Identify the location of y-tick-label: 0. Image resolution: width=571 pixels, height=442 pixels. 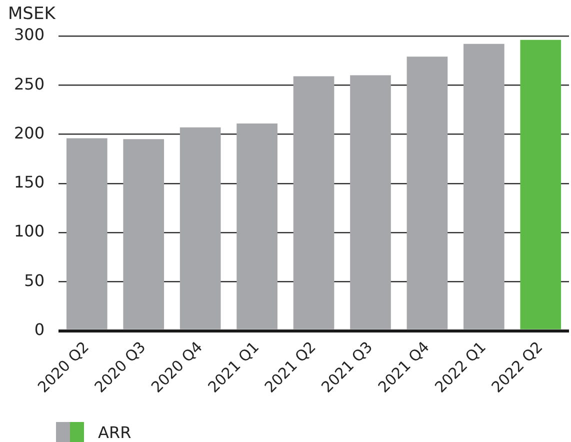
(39, 329).